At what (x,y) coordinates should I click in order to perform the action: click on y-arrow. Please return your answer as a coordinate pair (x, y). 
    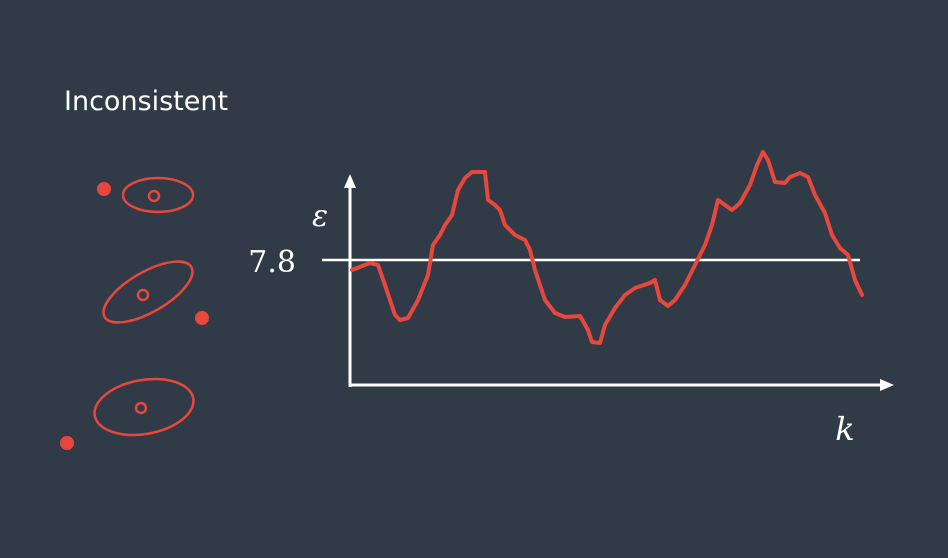
    Looking at the image, I should click on (350, 181).